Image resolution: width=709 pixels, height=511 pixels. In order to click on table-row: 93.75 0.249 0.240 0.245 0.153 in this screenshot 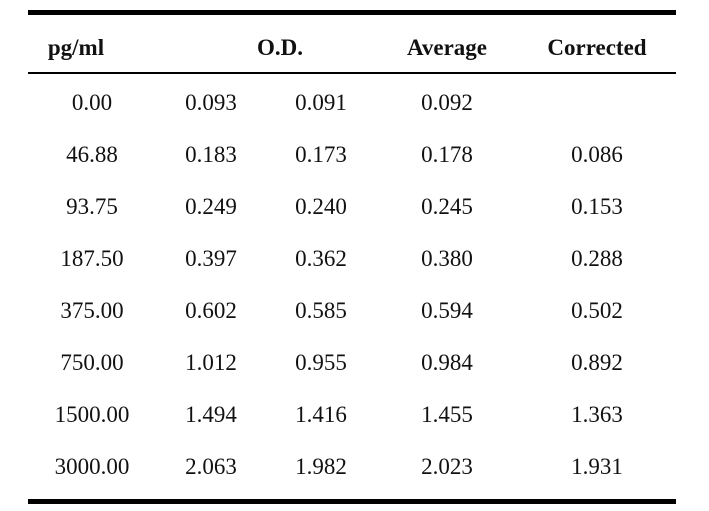, I will do `click(352, 207)`.